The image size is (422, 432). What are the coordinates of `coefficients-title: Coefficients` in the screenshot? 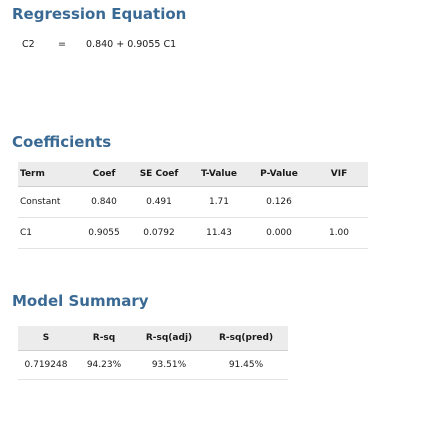 It's located at (62, 142).